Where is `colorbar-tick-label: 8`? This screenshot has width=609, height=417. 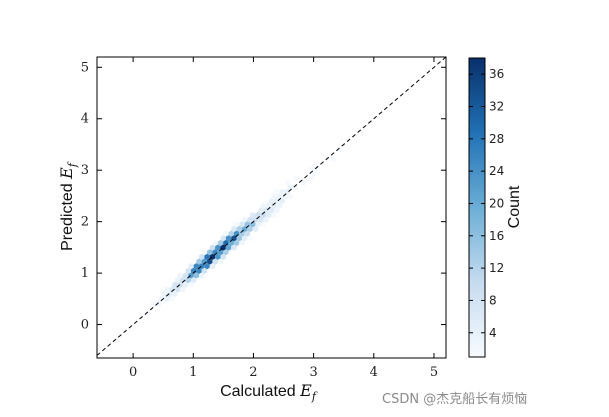
colorbar-tick-label: 8 is located at coordinates (493, 300).